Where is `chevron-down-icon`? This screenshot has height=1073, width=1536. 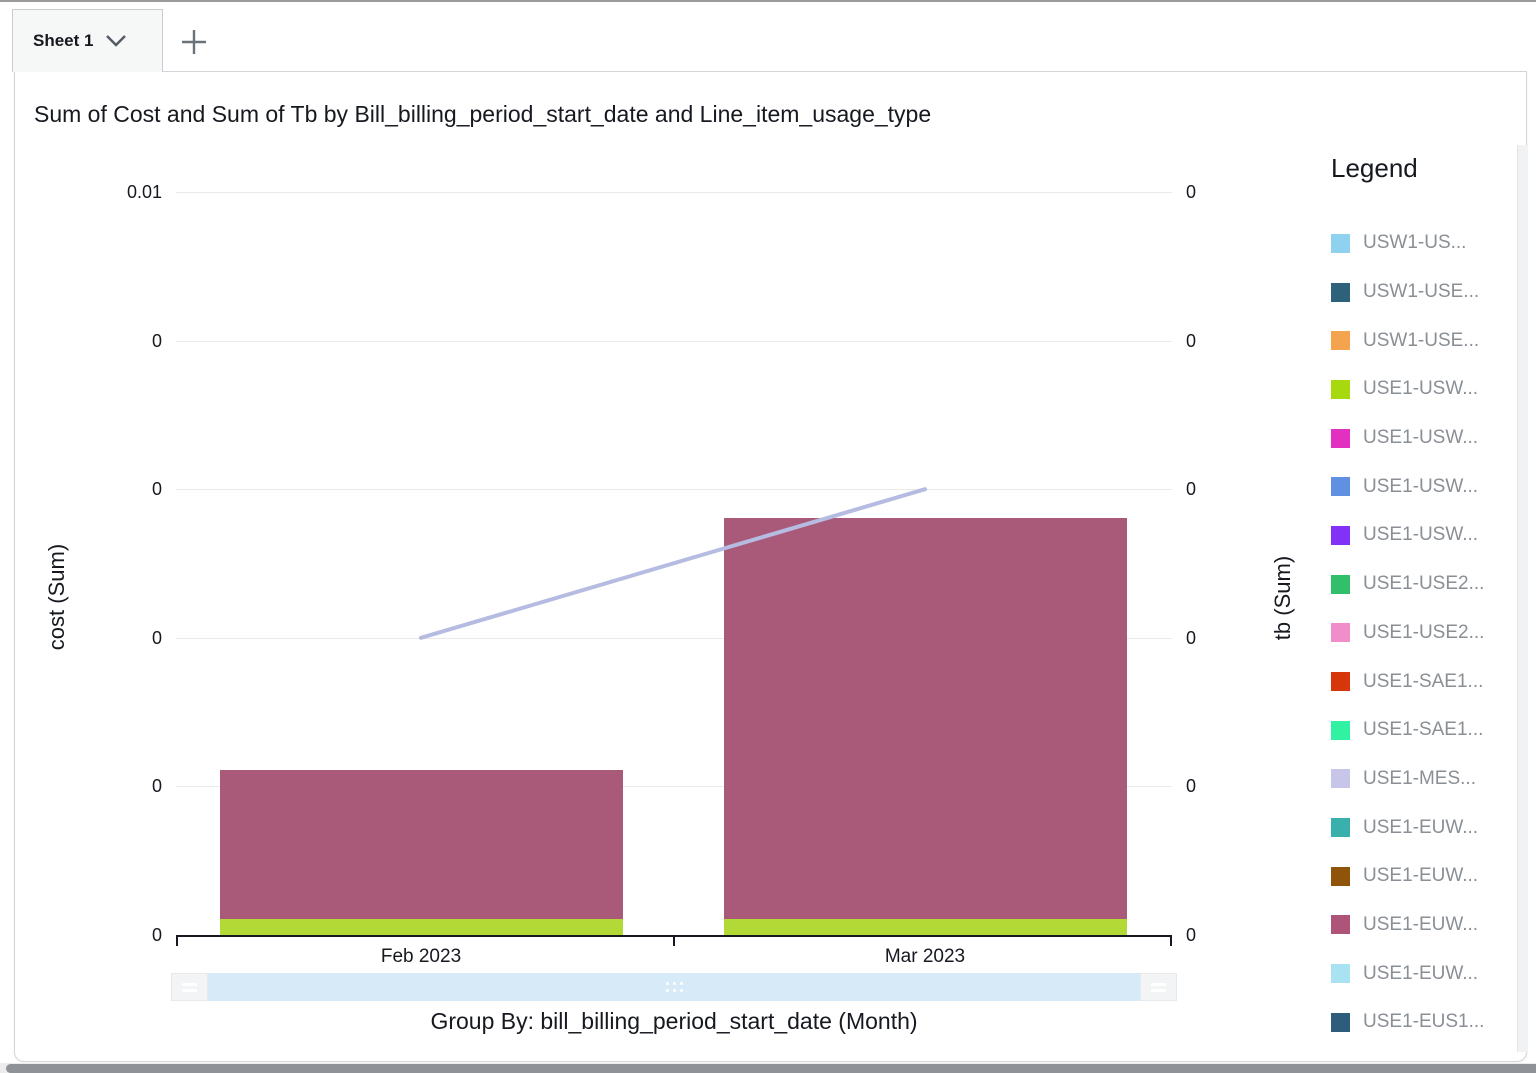
chevron-down-icon is located at coordinates (116, 41).